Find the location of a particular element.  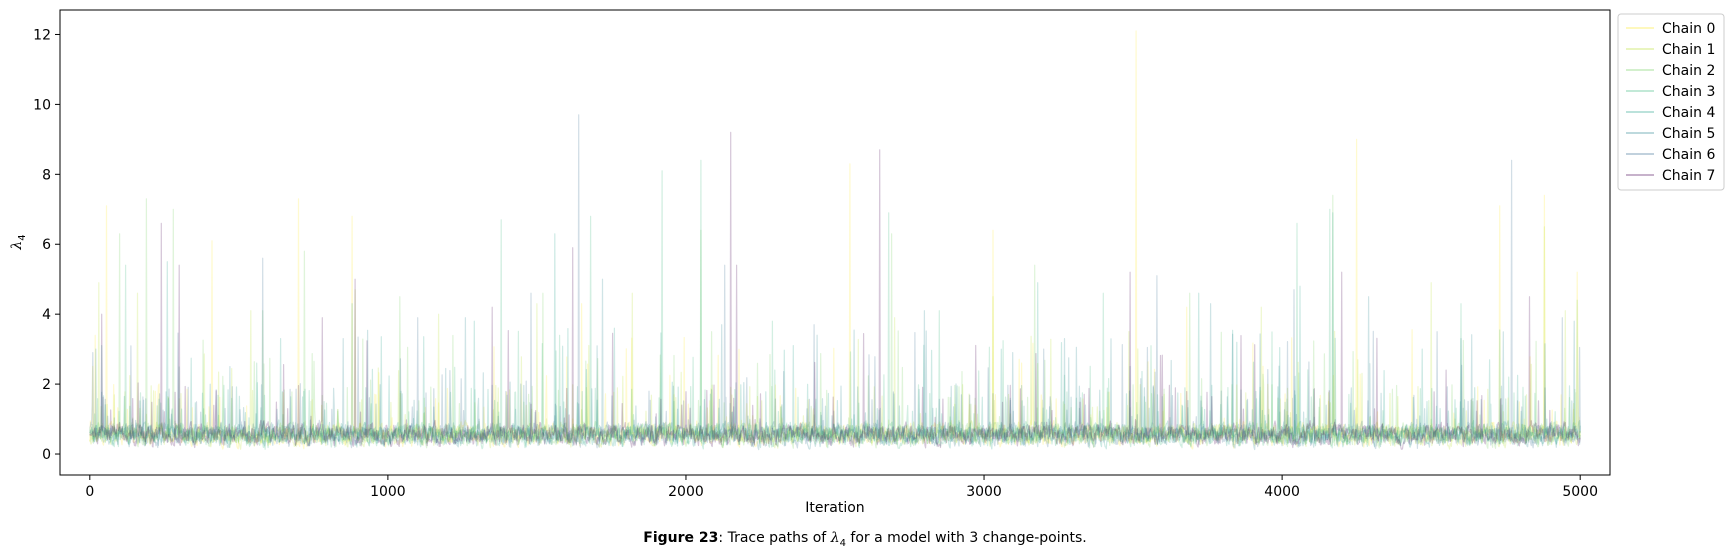

legend-entry: Chain 7 is located at coordinates (1688, 176).